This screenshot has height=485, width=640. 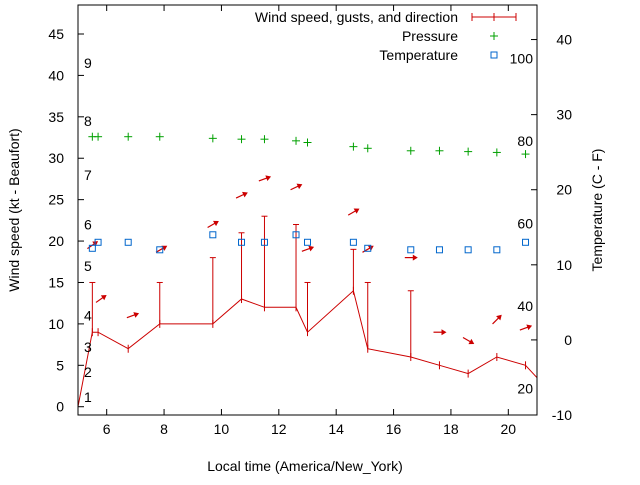 What do you see at coordinates (305, 466) in the screenshot?
I see `x-axis-title: Local time (America/New_York)` at bounding box center [305, 466].